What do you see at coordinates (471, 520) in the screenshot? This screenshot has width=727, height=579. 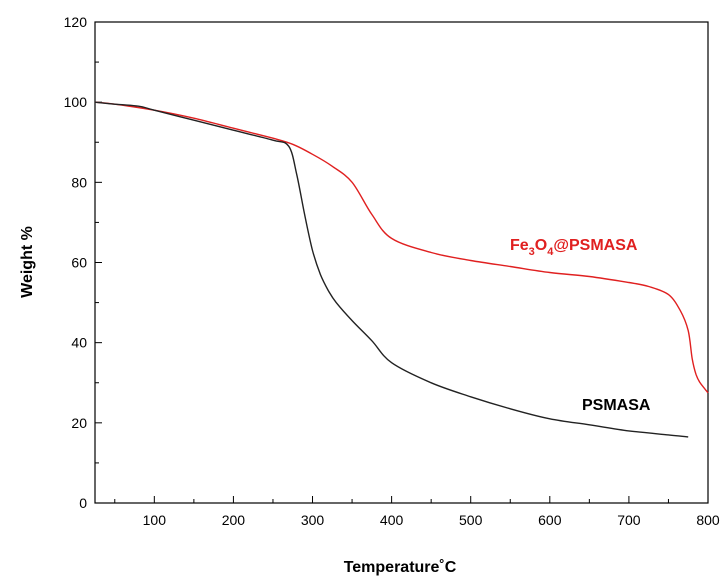 I see `x-tick-label: 500` at bounding box center [471, 520].